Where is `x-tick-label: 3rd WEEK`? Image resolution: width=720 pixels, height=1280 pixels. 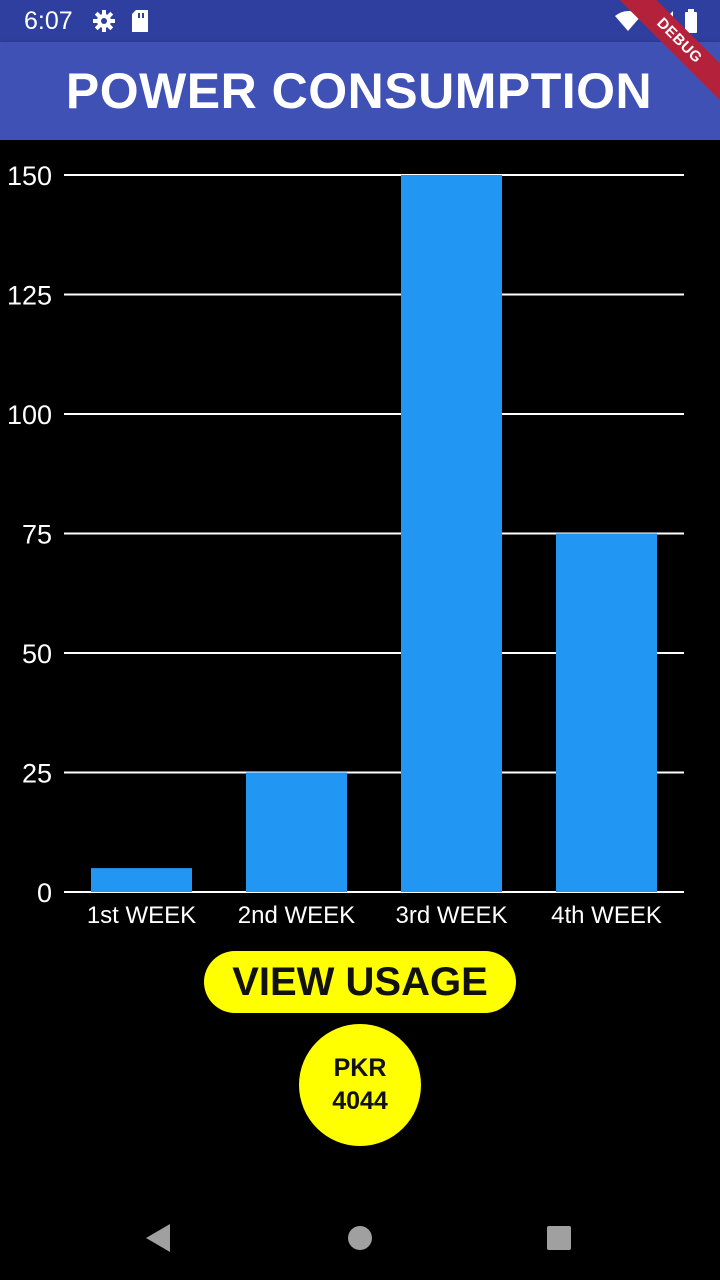 x-tick-label: 3rd WEEK is located at coordinates (451, 915).